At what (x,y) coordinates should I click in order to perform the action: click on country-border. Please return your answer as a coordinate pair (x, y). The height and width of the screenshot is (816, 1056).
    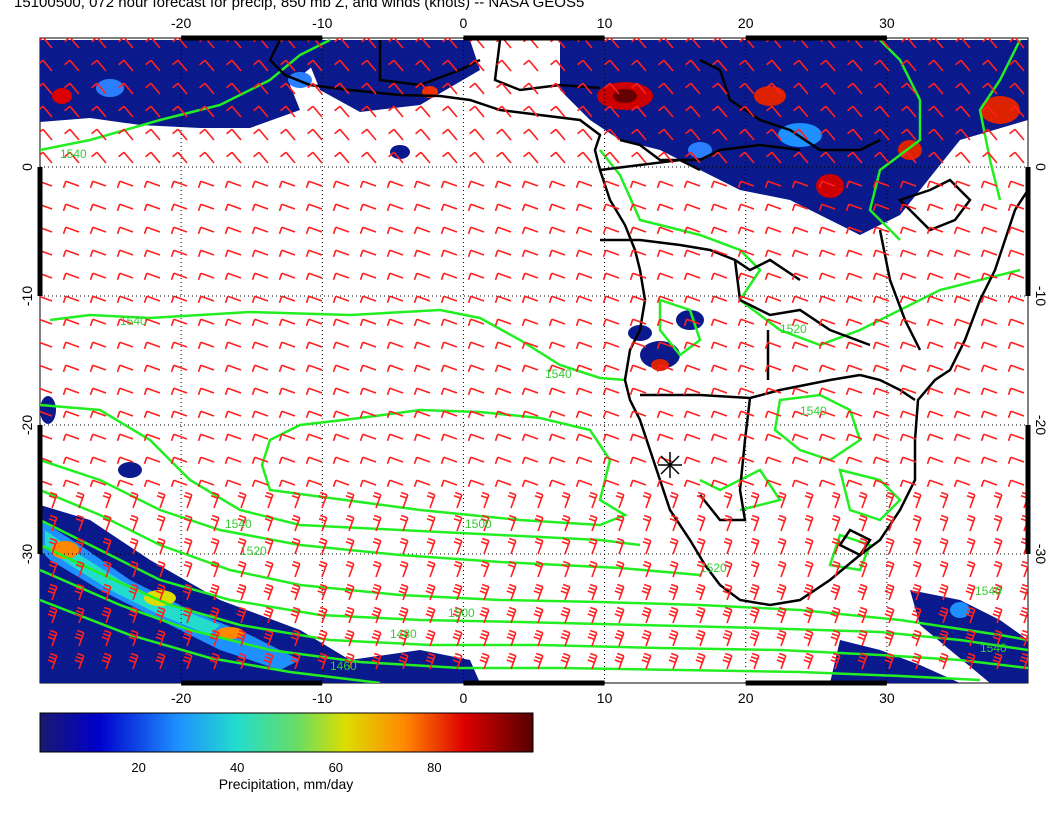
    Looking at the image, I should click on (710, 150).